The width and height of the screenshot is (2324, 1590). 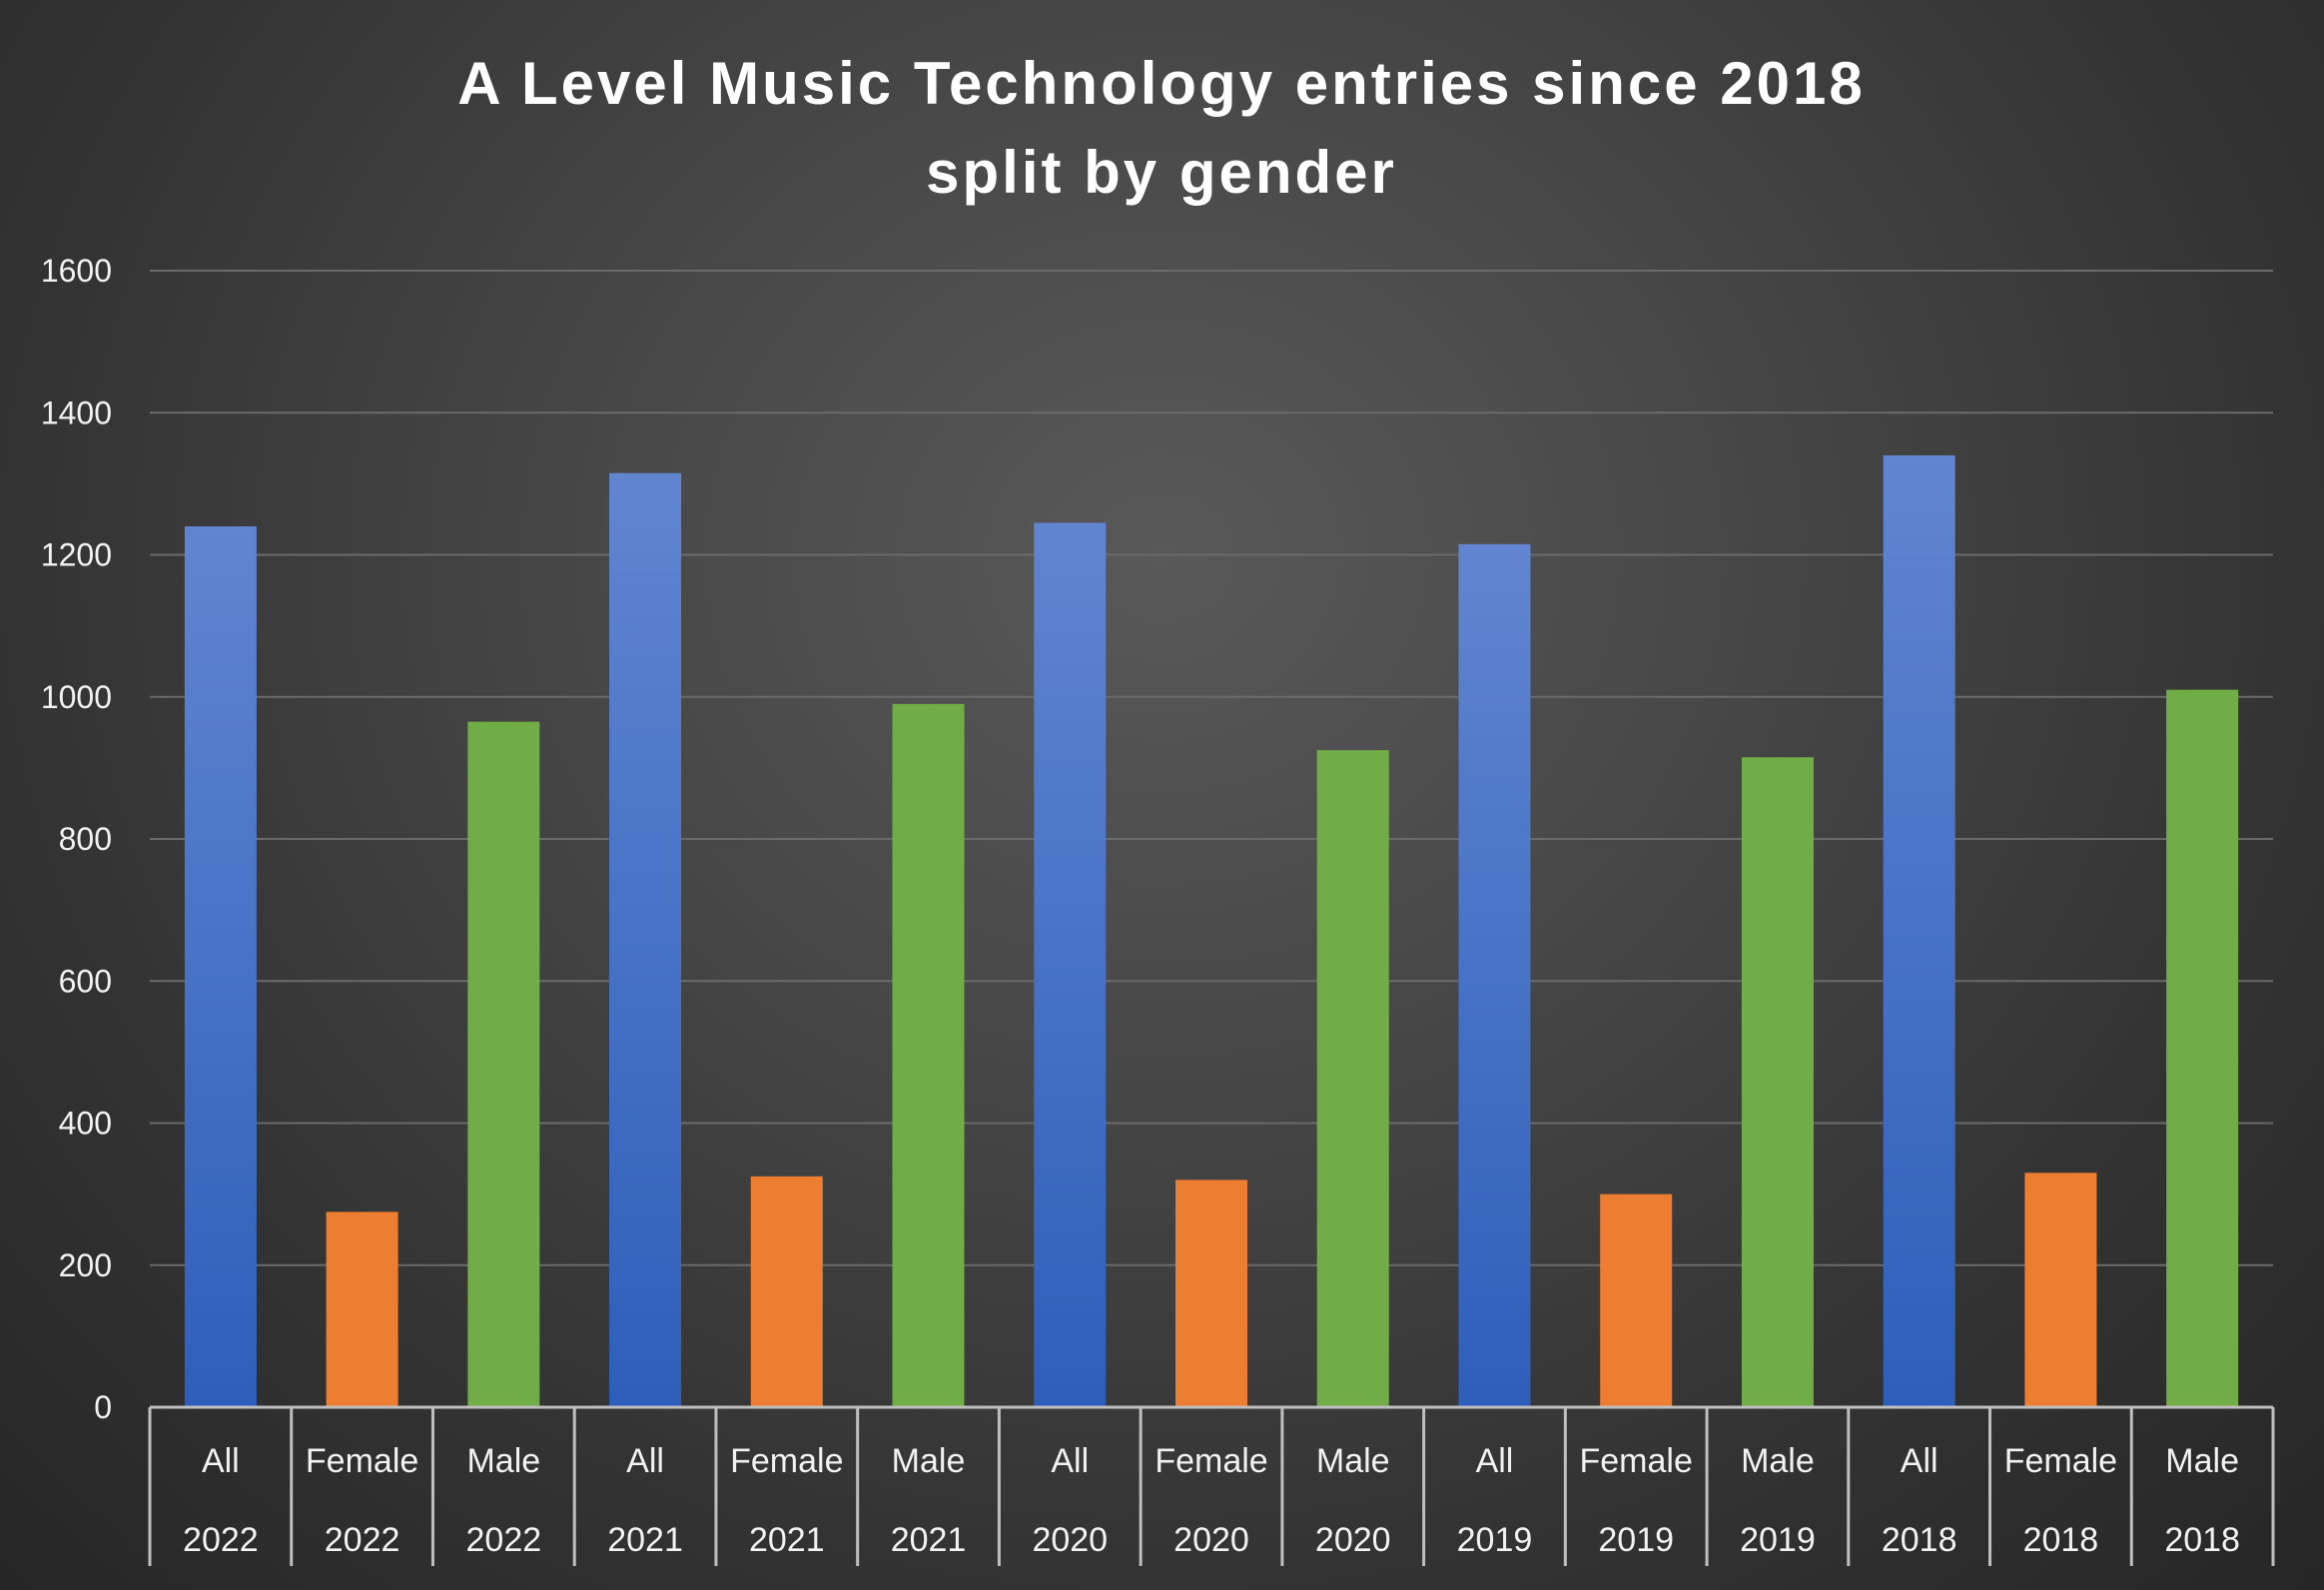 What do you see at coordinates (85, 981) in the screenshot?
I see `y-tick-label: 600` at bounding box center [85, 981].